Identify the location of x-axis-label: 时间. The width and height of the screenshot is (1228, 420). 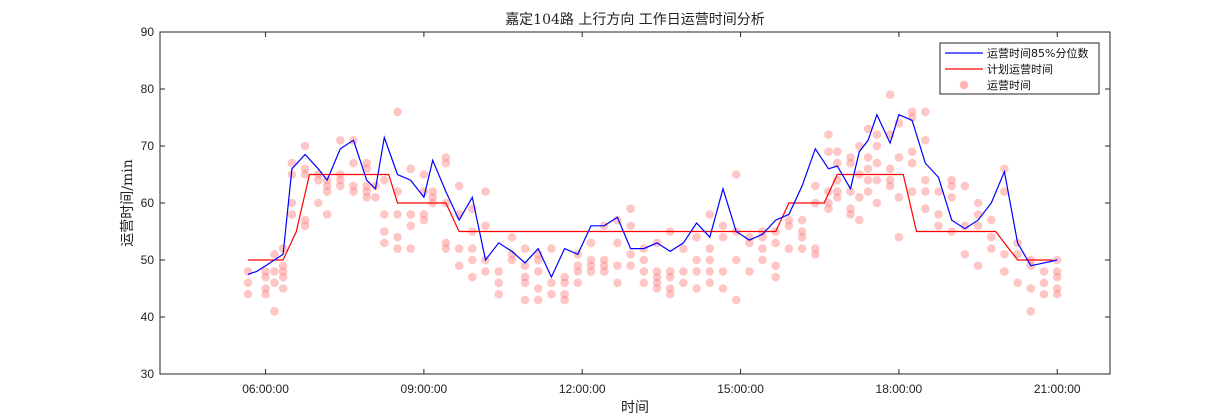
(635, 408).